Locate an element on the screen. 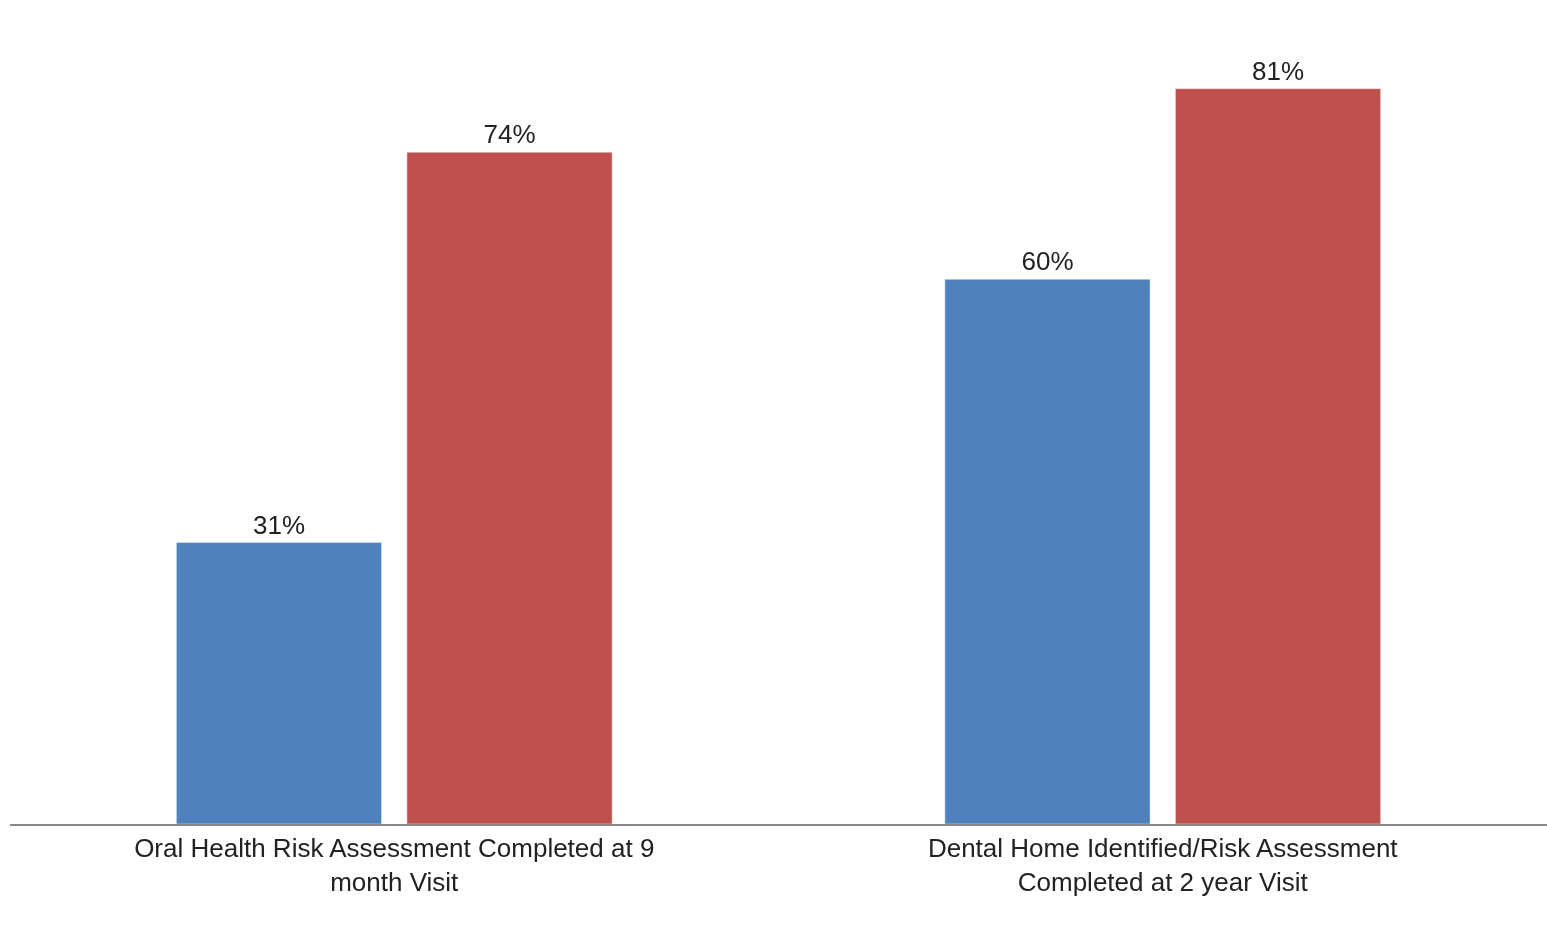  x-tick-label: Dental Home Identified/Risk Assessment Completed at 2 year Visit is located at coordinates (1163, 864).